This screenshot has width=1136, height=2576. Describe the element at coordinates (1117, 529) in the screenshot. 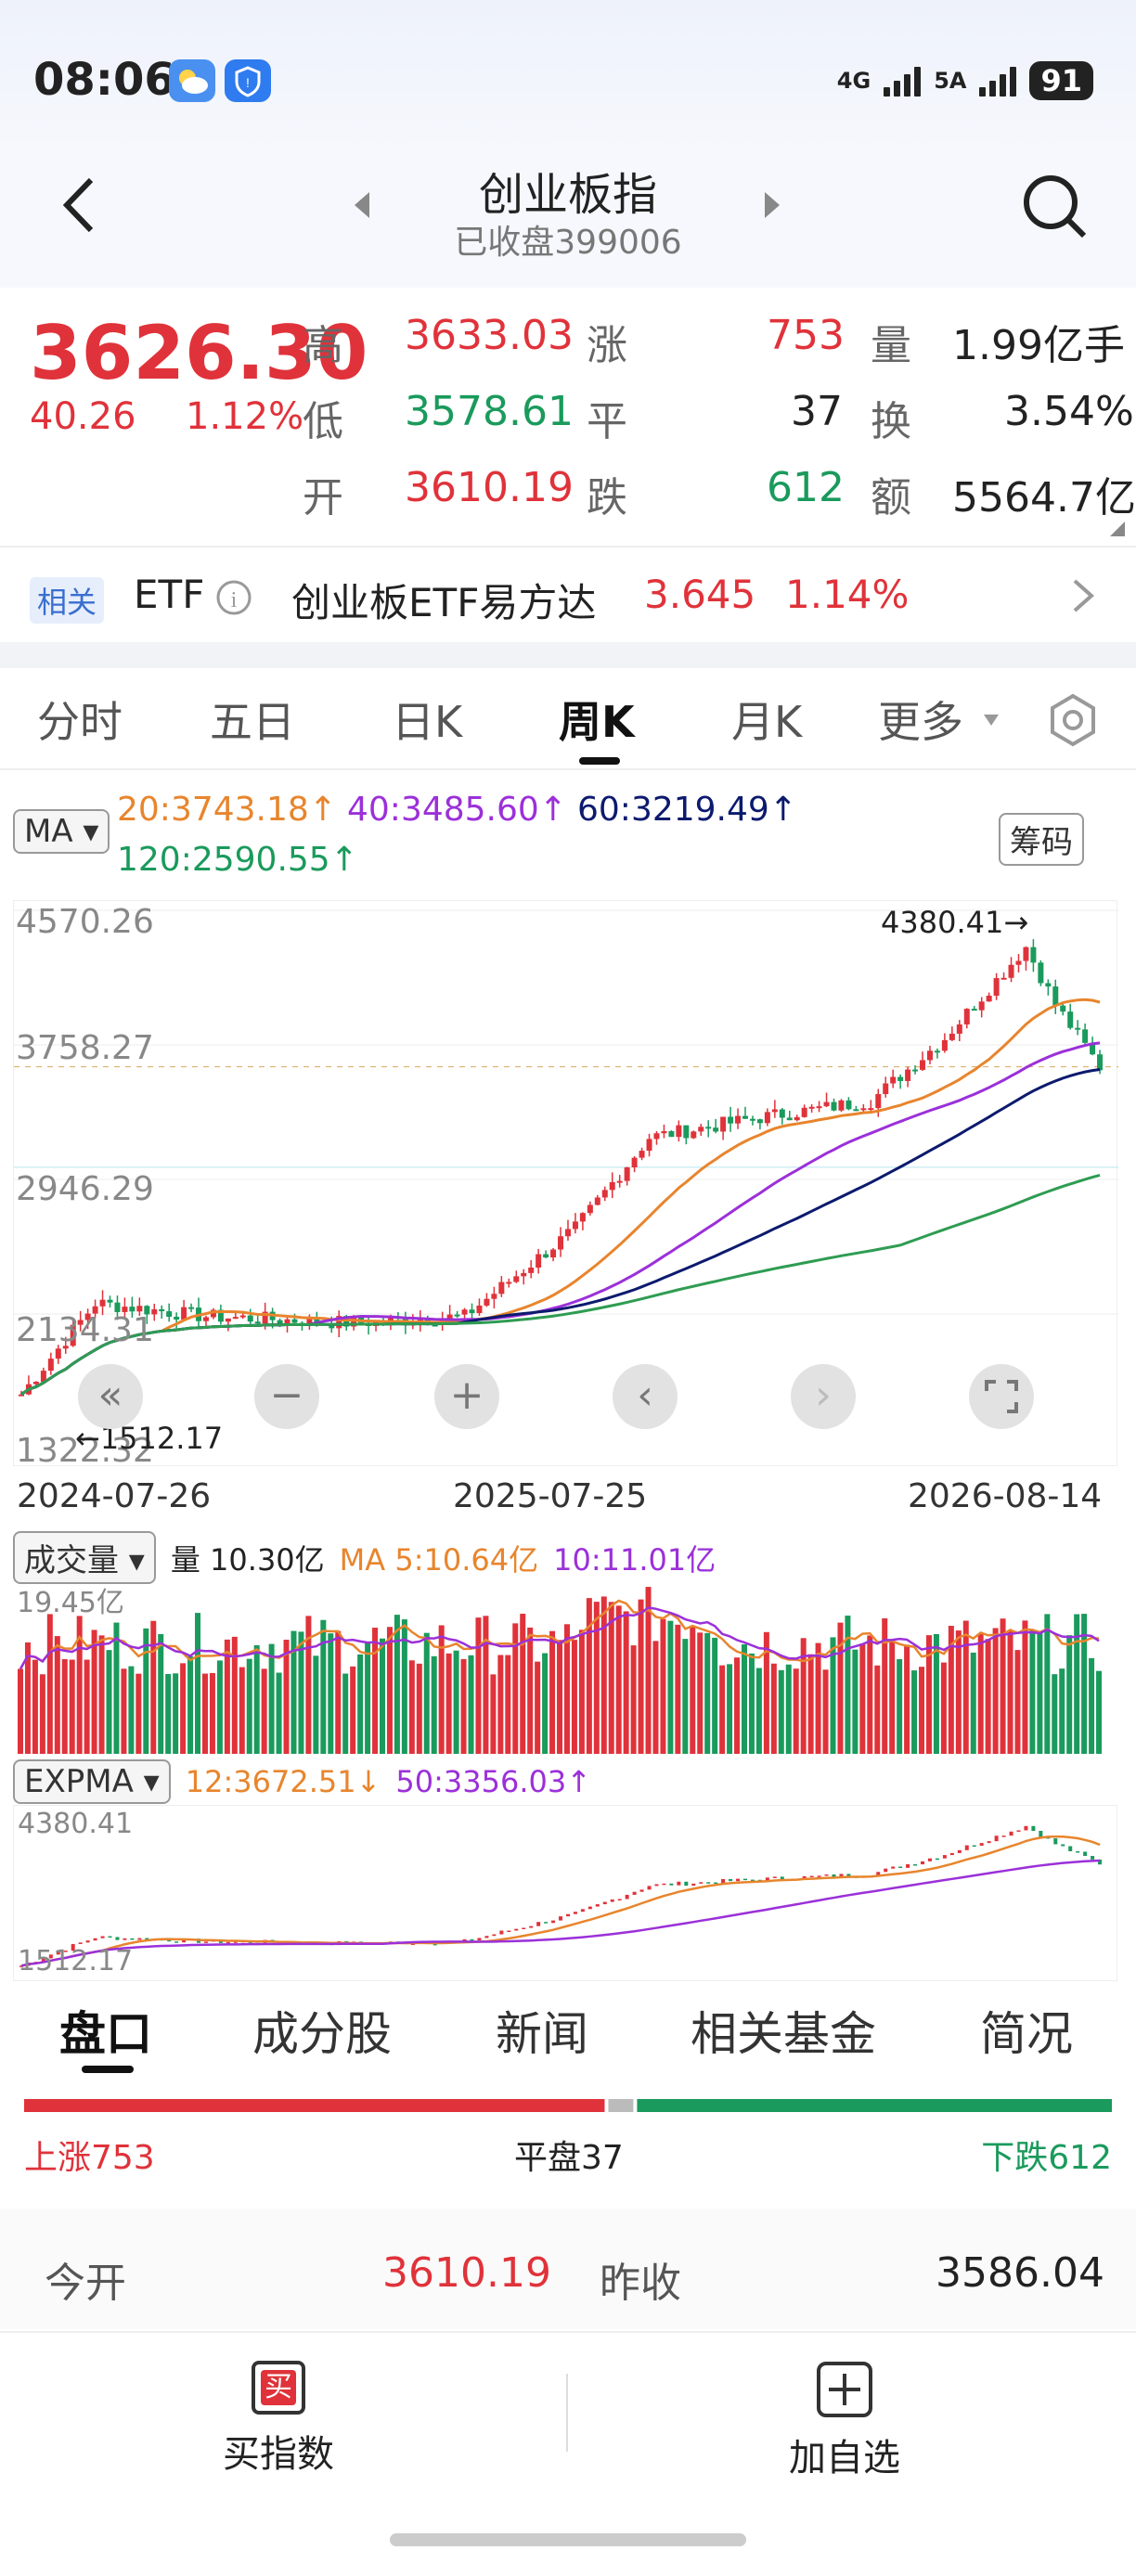

I see `expand-corner-icon` at that location.